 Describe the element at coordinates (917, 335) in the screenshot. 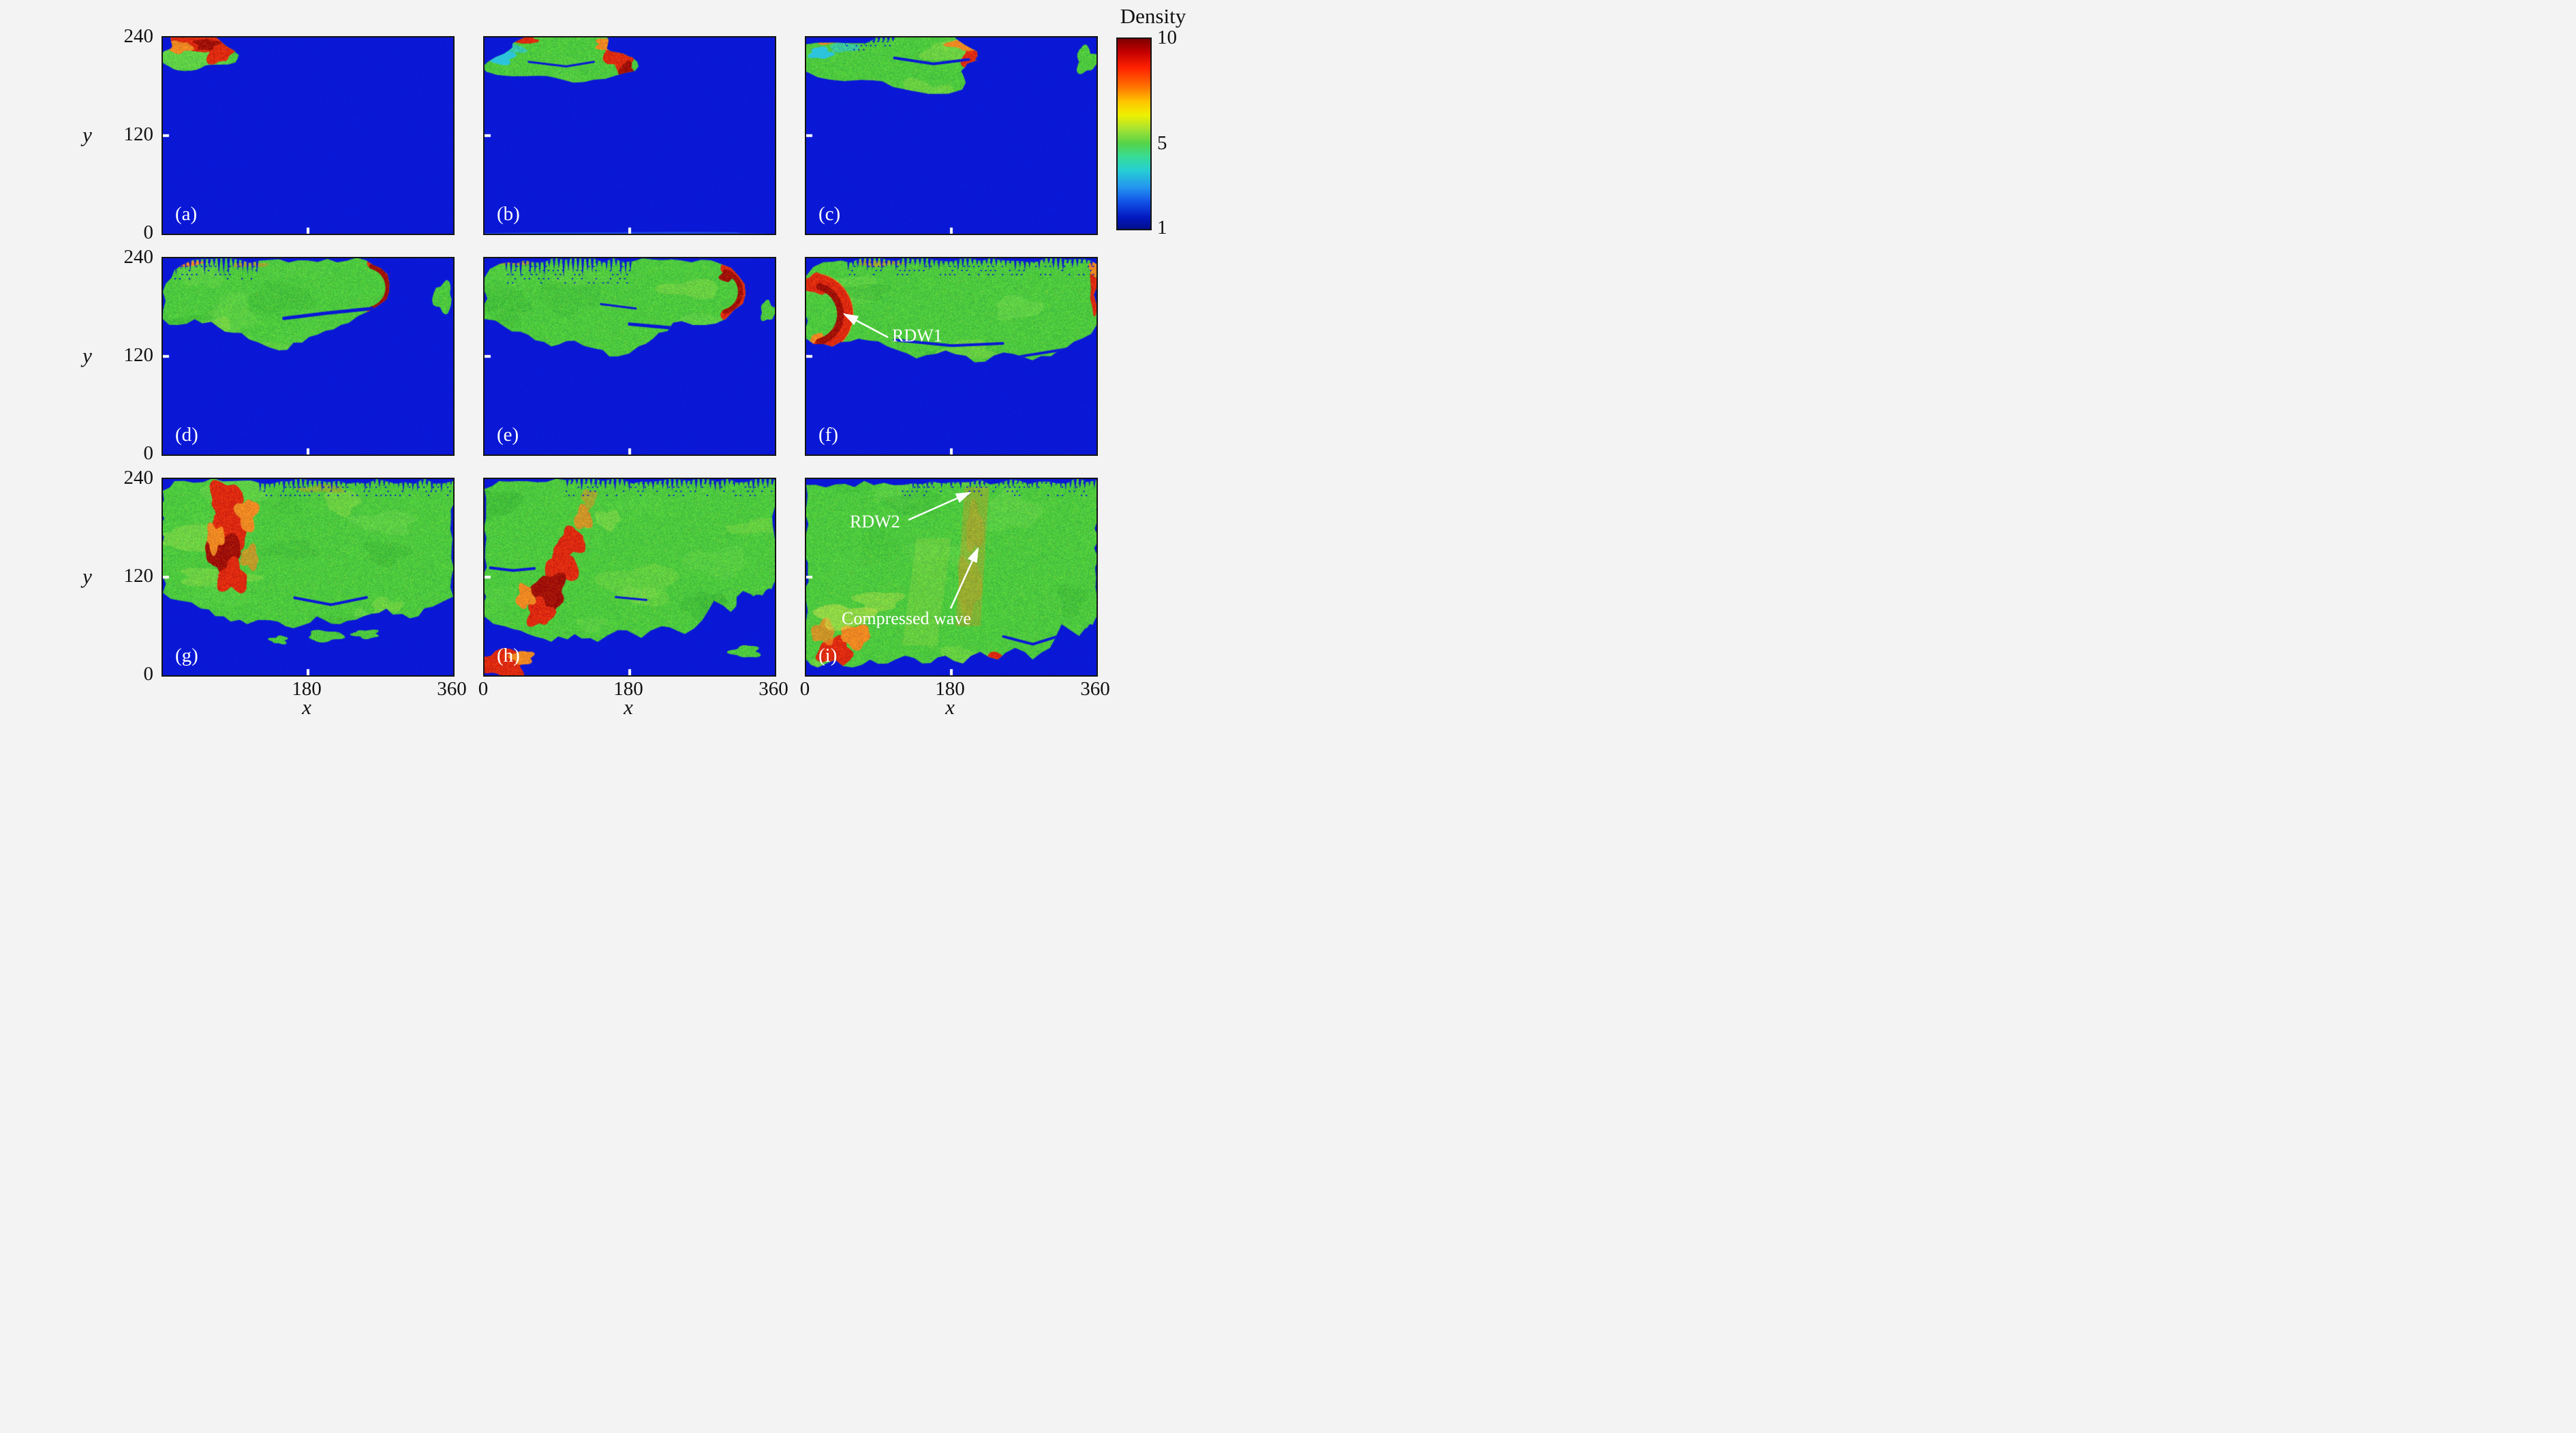

I see `annotation-rdw1-text: RDW1` at that location.